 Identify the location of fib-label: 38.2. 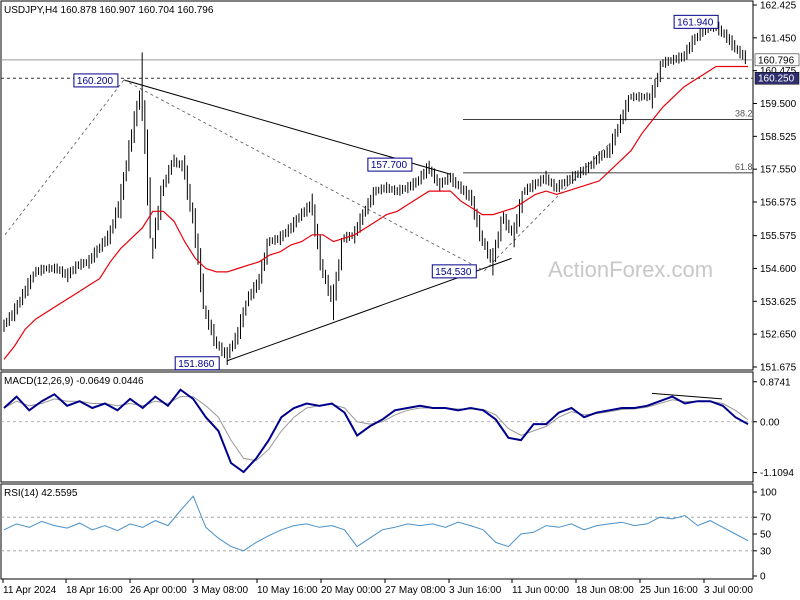
(744, 114).